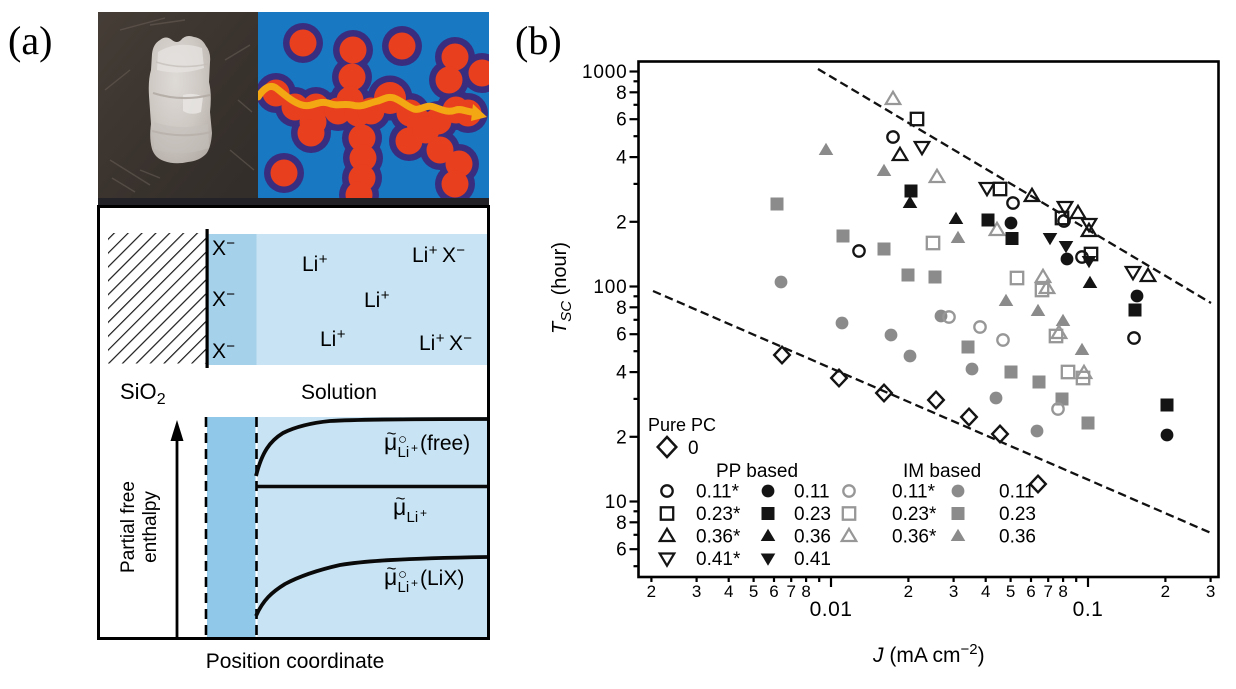  I want to click on svg-text: 1000, so click(604, 72).